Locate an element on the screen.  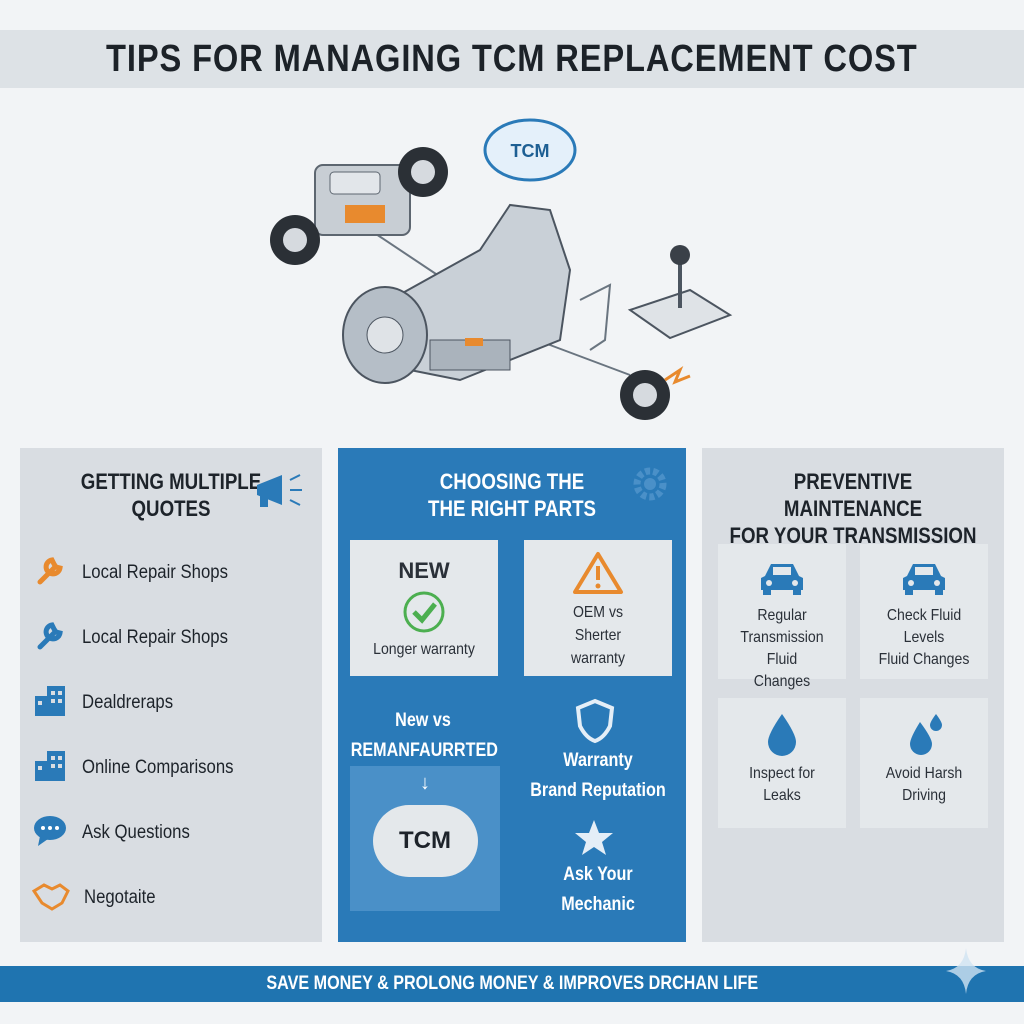
card-line: Regular is located at coordinates (782, 615).